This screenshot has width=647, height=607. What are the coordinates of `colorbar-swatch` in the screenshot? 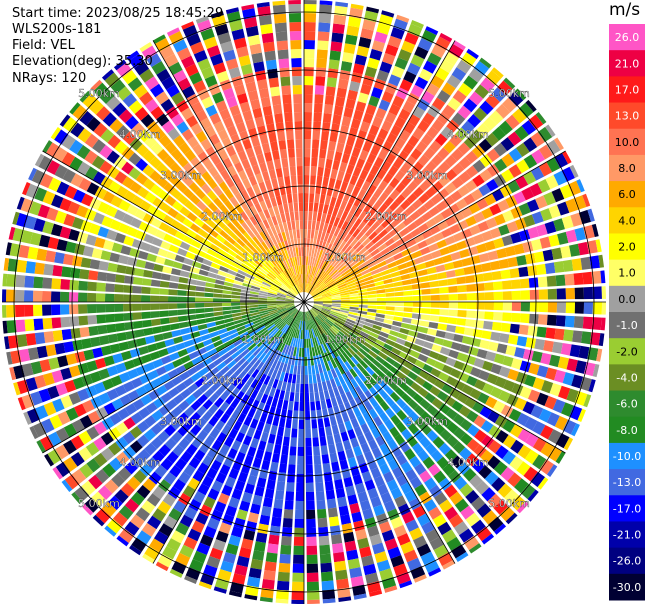 It's located at (627, 508).